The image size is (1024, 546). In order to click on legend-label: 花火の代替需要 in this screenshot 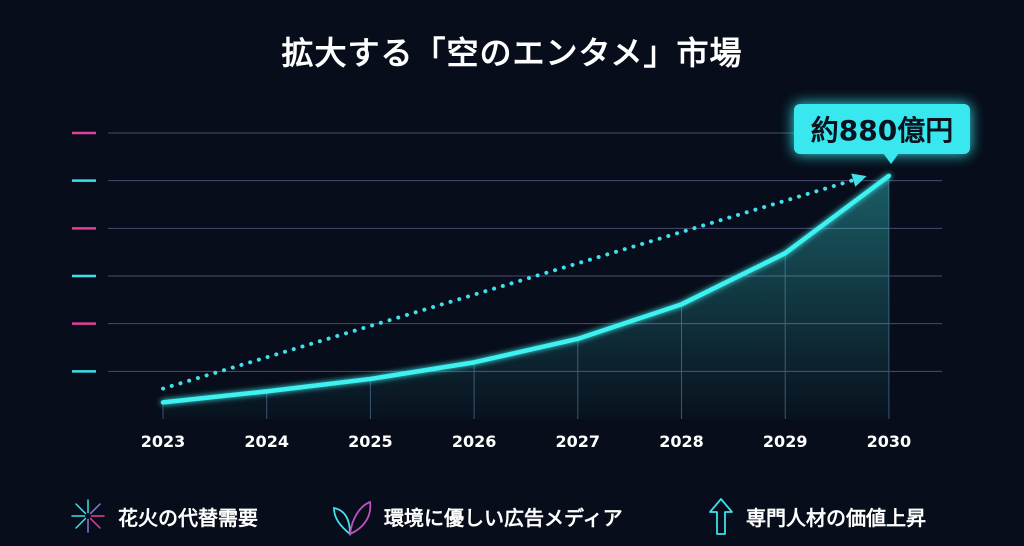, I will do `click(188, 517)`.